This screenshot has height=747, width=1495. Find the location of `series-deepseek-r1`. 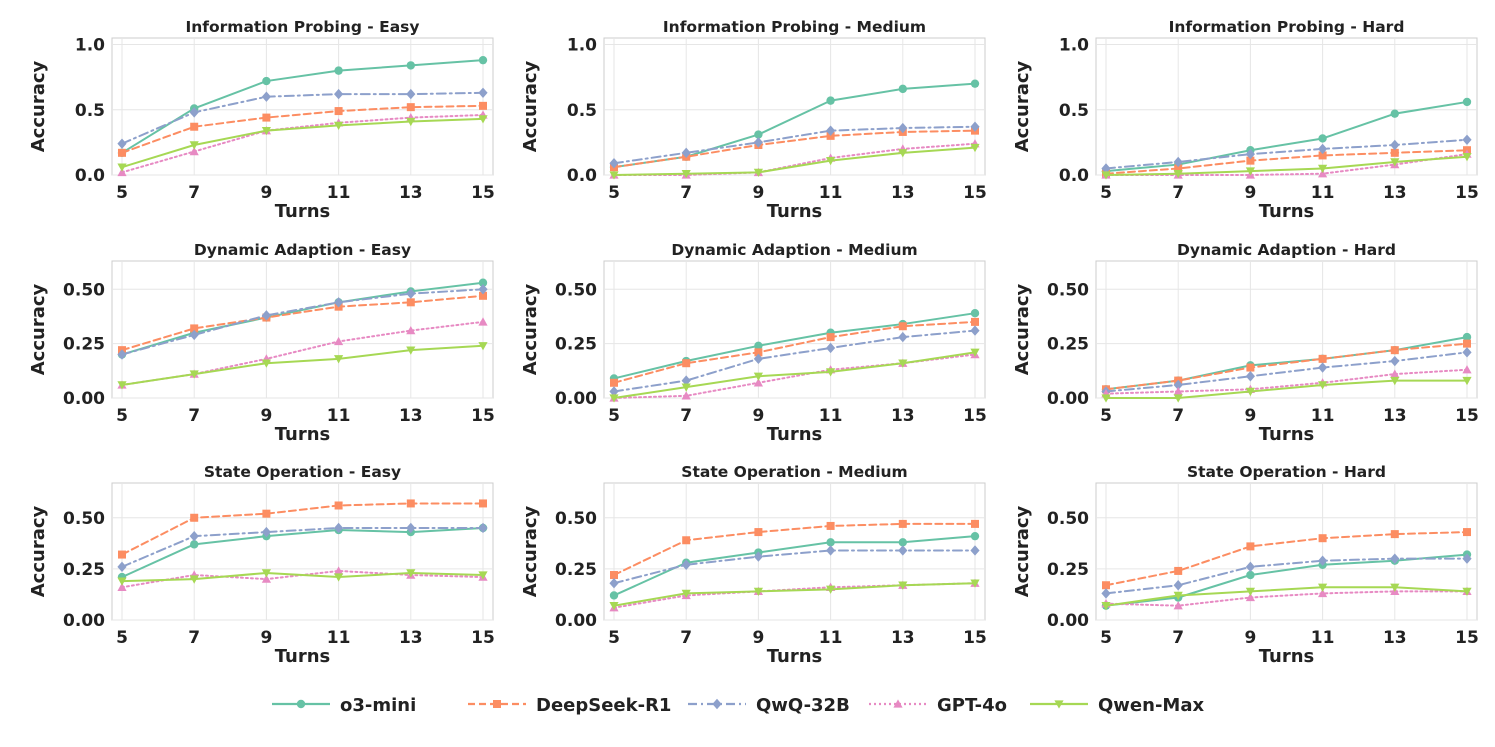

series-deepseek-r1 is located at coordinates (794, 352).